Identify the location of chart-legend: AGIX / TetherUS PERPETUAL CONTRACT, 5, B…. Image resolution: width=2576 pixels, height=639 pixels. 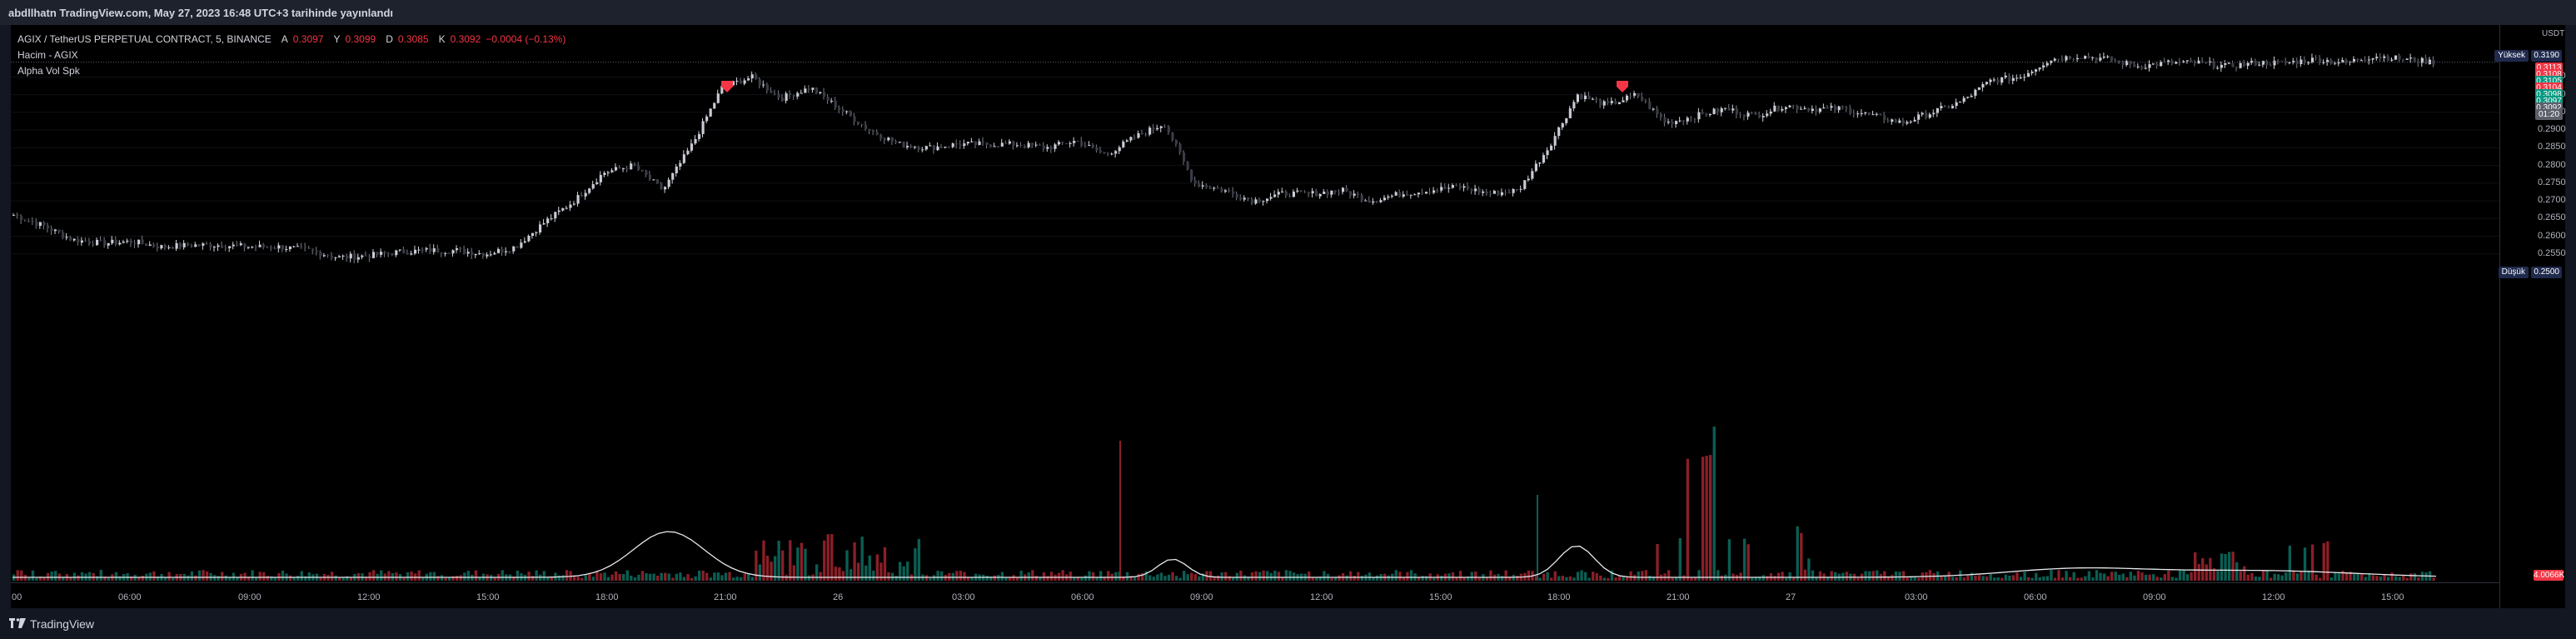
(291, 55).